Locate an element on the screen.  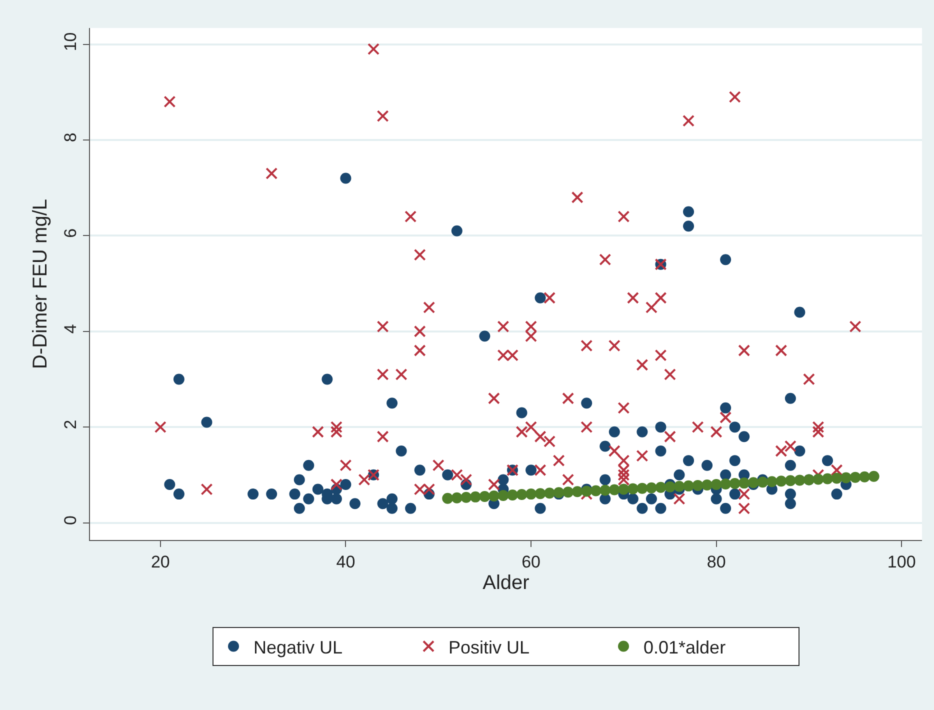
legend-label: Positiv UL is located at coordinates (489, 647).